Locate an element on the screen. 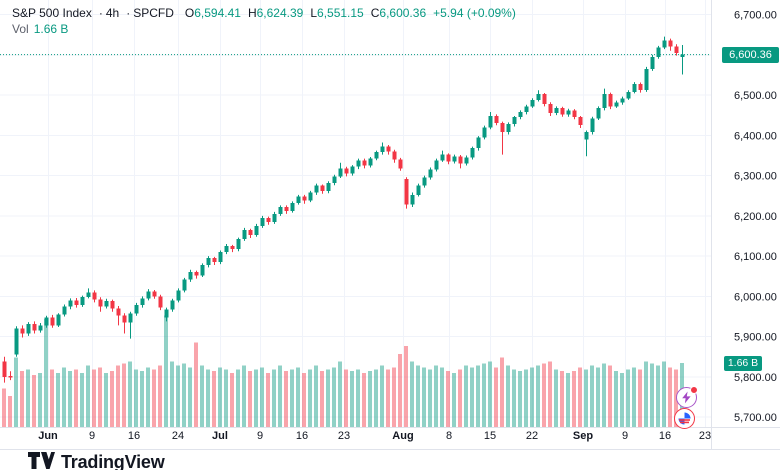 Image resolution: width=780 pixels, height=470 pixels. price-axis-label: 5,800.00 is located at coordinates (755, 378).